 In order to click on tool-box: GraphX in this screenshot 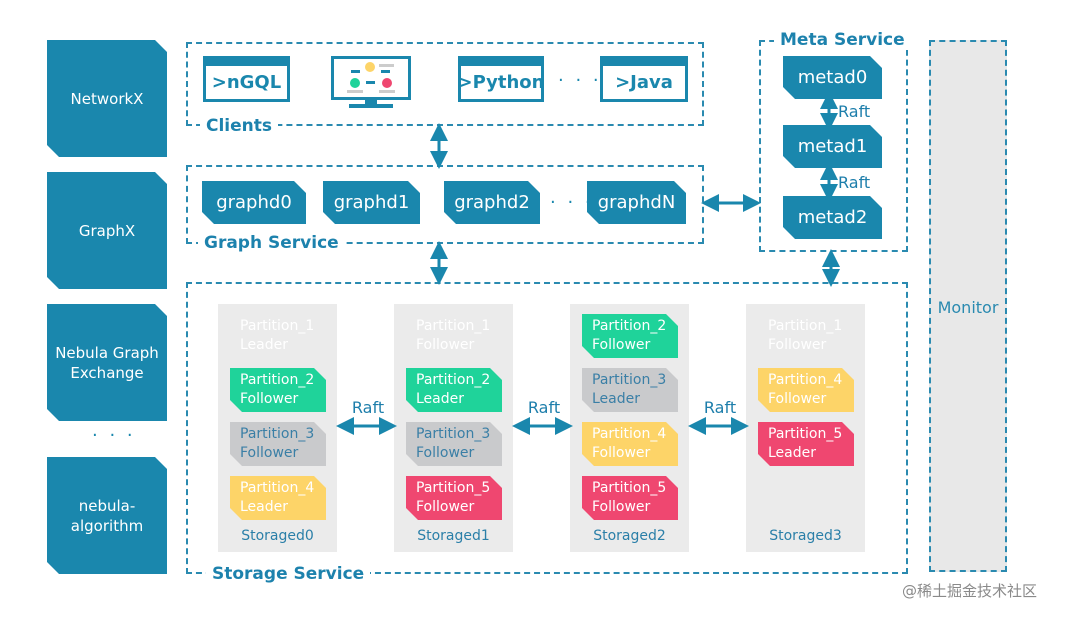, I will do `click(107, 230)`.